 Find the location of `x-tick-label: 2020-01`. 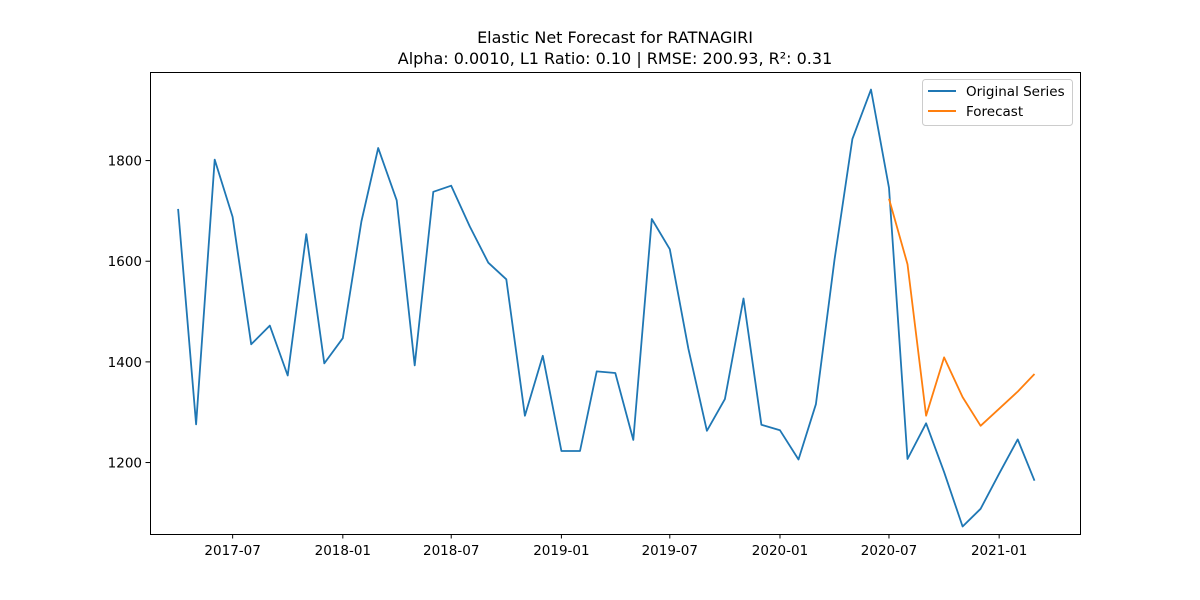

x-tick-label: 2020-01 is located at coordinates (780, 551).